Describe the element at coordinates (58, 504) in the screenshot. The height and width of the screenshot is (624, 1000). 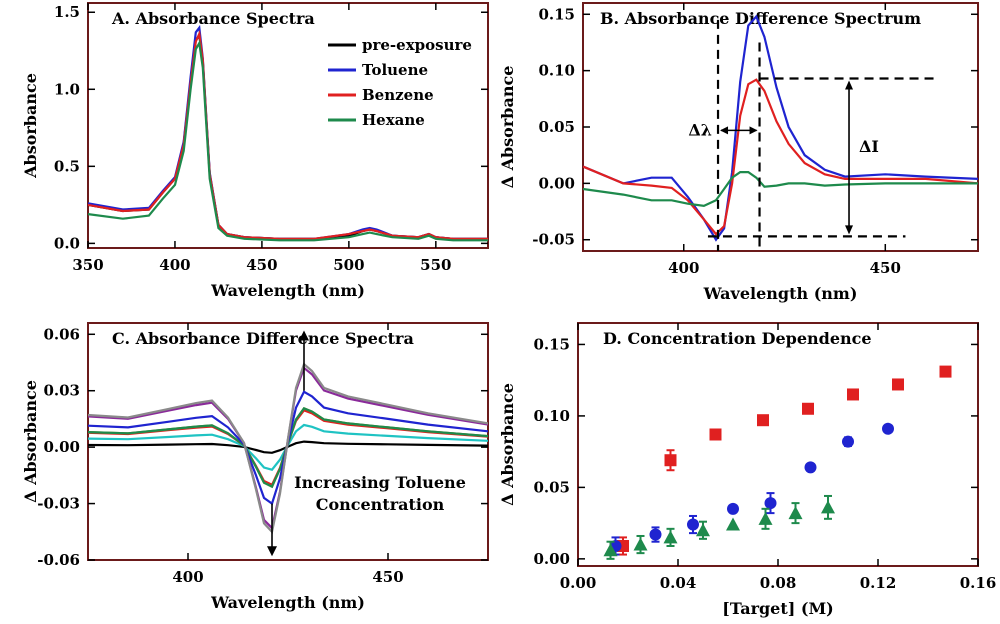
I see `y-tick-label: -0.03` at that location.